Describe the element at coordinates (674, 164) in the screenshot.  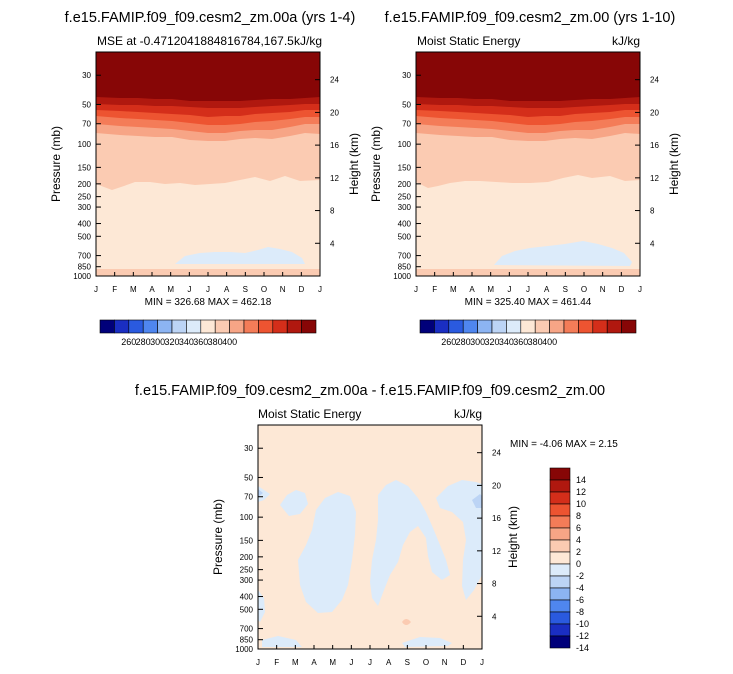
I see `panel-2-ylabel-right: Height (km)` at that location.